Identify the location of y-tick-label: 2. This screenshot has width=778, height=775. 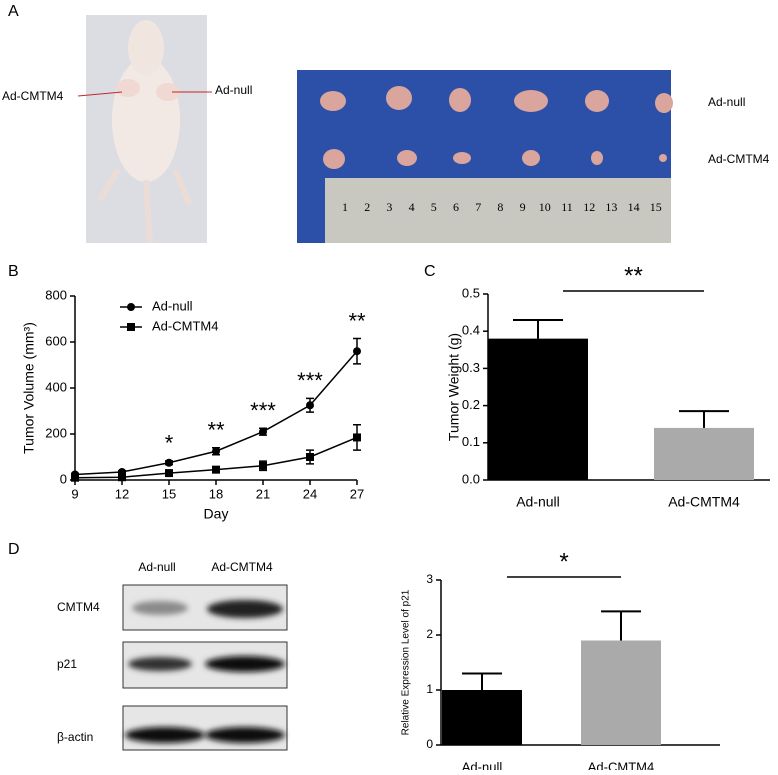
(429, 634).